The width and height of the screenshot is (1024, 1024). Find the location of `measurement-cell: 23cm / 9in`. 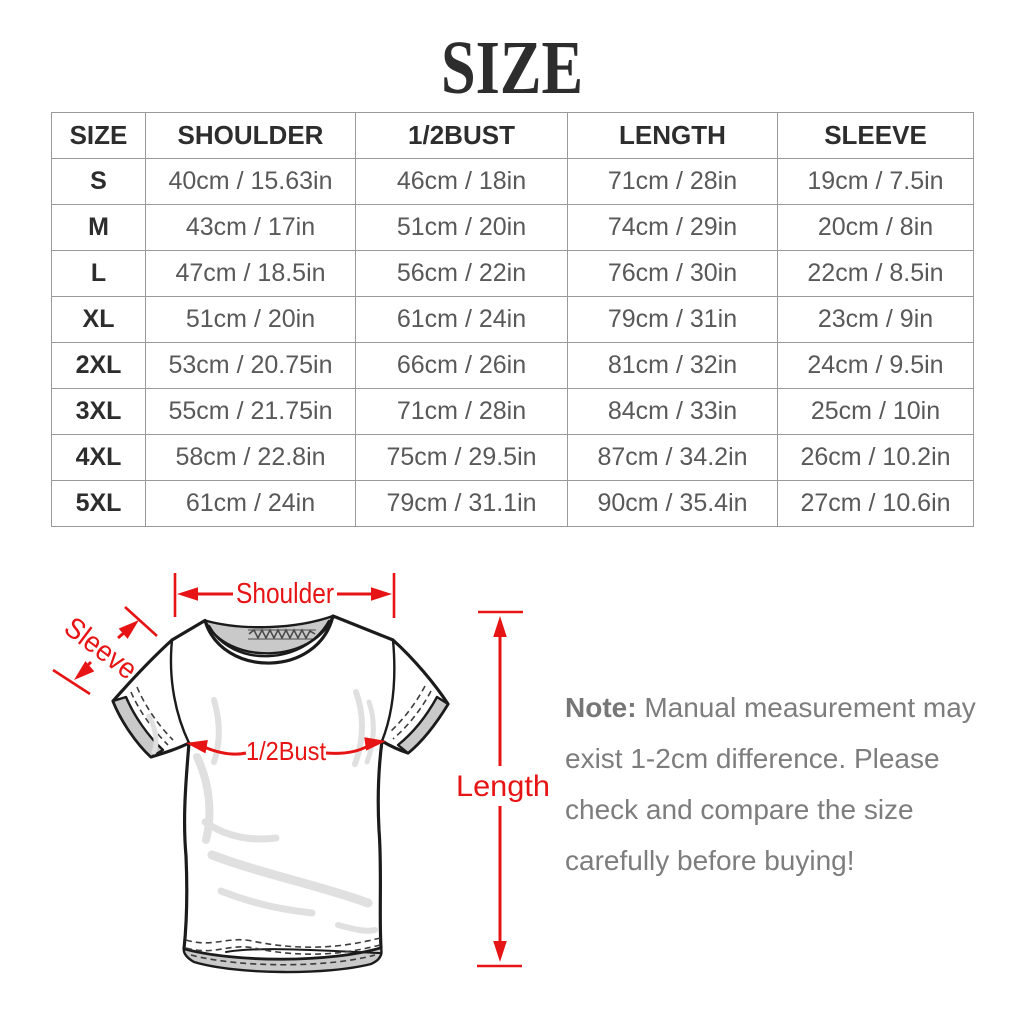

measurement-cell: 23cm / 9in is located at coordinates (875, 319).